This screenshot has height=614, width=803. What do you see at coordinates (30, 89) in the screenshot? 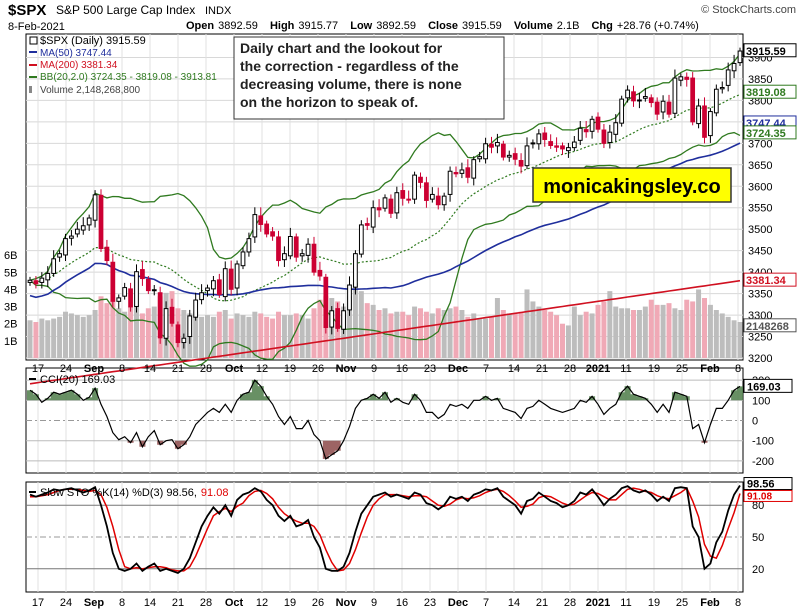
I see `legend-volume-swatch` at bounding box center [30, 89].